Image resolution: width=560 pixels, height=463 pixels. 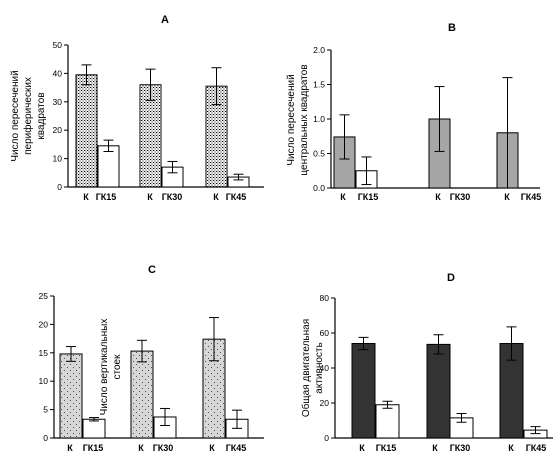 What do you see at coordinates (58, 45) in the screenshot?
I see `y-tick-label: 50` at bounding box center [58, 45].